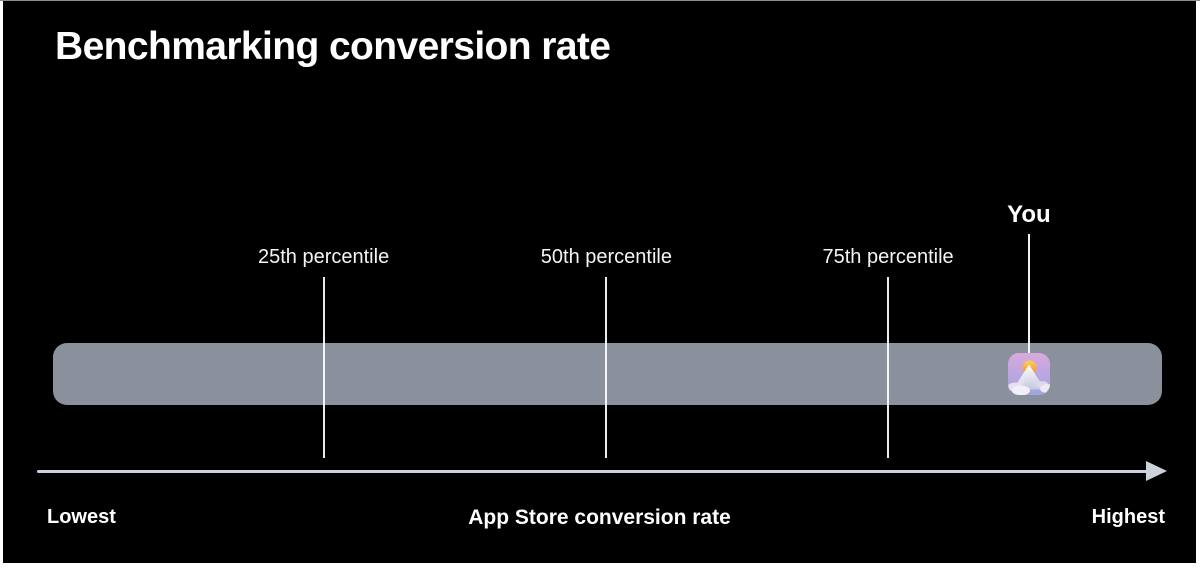 The width and height of the screenshot is (1200, 569). What do you see at coordinates (1156, 471) in the screenshot?
I see `x-axis-arrowhead` at bounding box center [1156, 471].